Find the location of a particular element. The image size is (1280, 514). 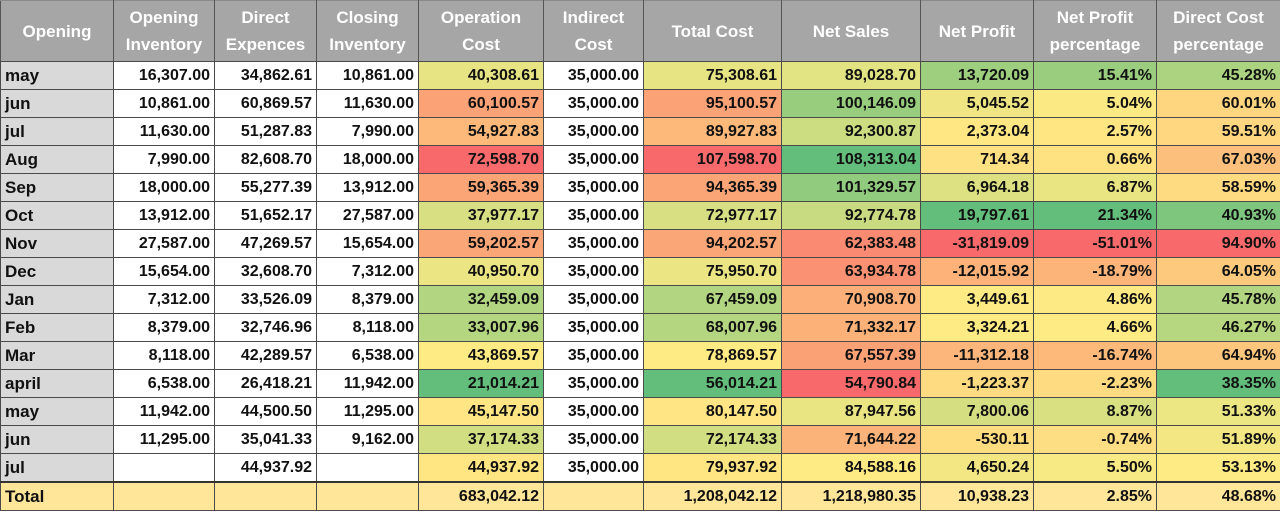

cell-direct-expences: 82,608.70 is located at coordinates (265, 159).